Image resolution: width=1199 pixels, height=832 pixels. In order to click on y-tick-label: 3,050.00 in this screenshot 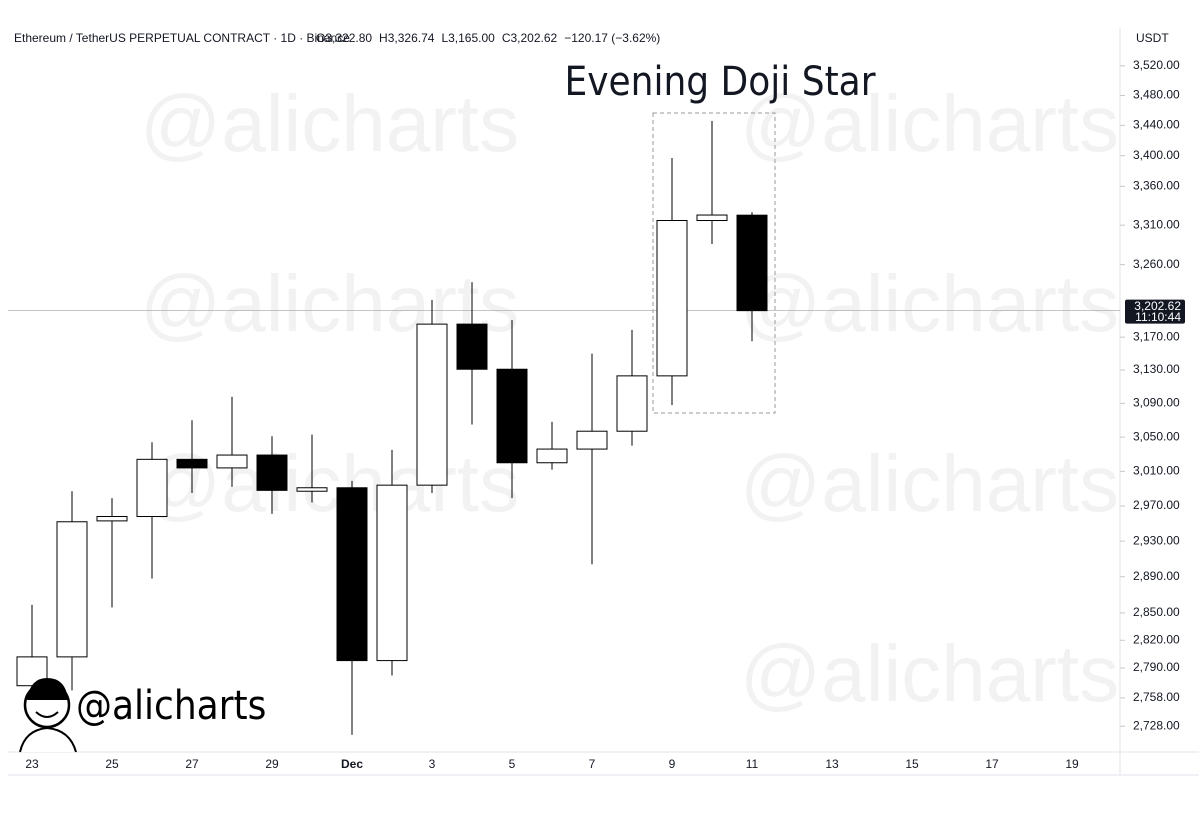, I will do `click(1156, 436)`.